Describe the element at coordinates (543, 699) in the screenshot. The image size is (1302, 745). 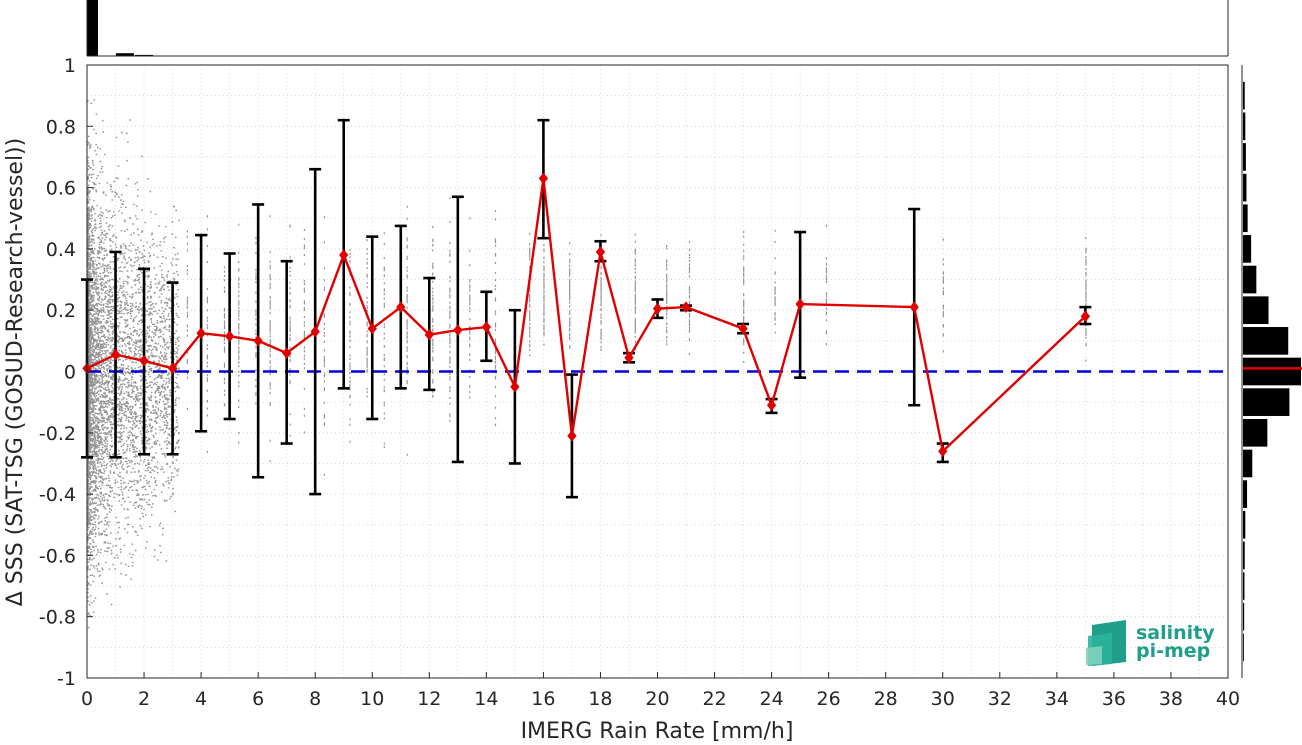
I see `x-tick-label: 16` at that location.